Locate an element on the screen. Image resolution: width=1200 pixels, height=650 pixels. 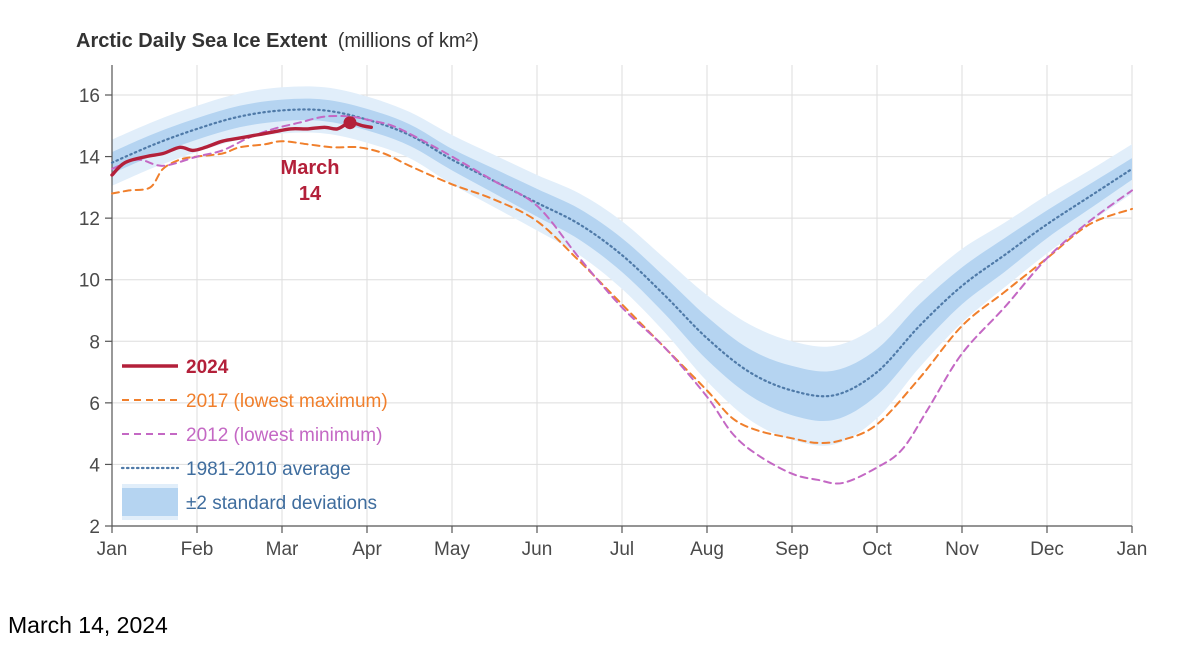
legend-item: ±2 standard deviations is located at coordinates (249, 502).